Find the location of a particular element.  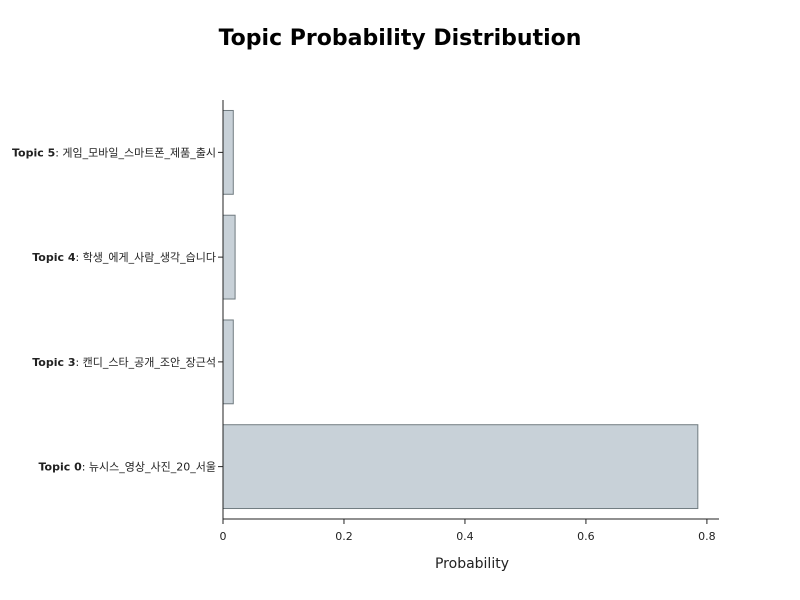

y-tick-label: Topic 4: 학생_에게_사람_생각_습니다 is located at coordinates (124, 257).